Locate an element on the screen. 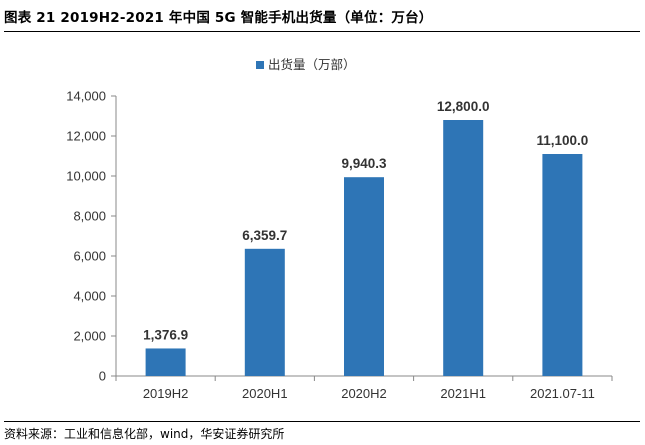 The width and height of the screenshot is (645, 445). legend-label: 出货量（万部） is located at coordinates (312, 64).